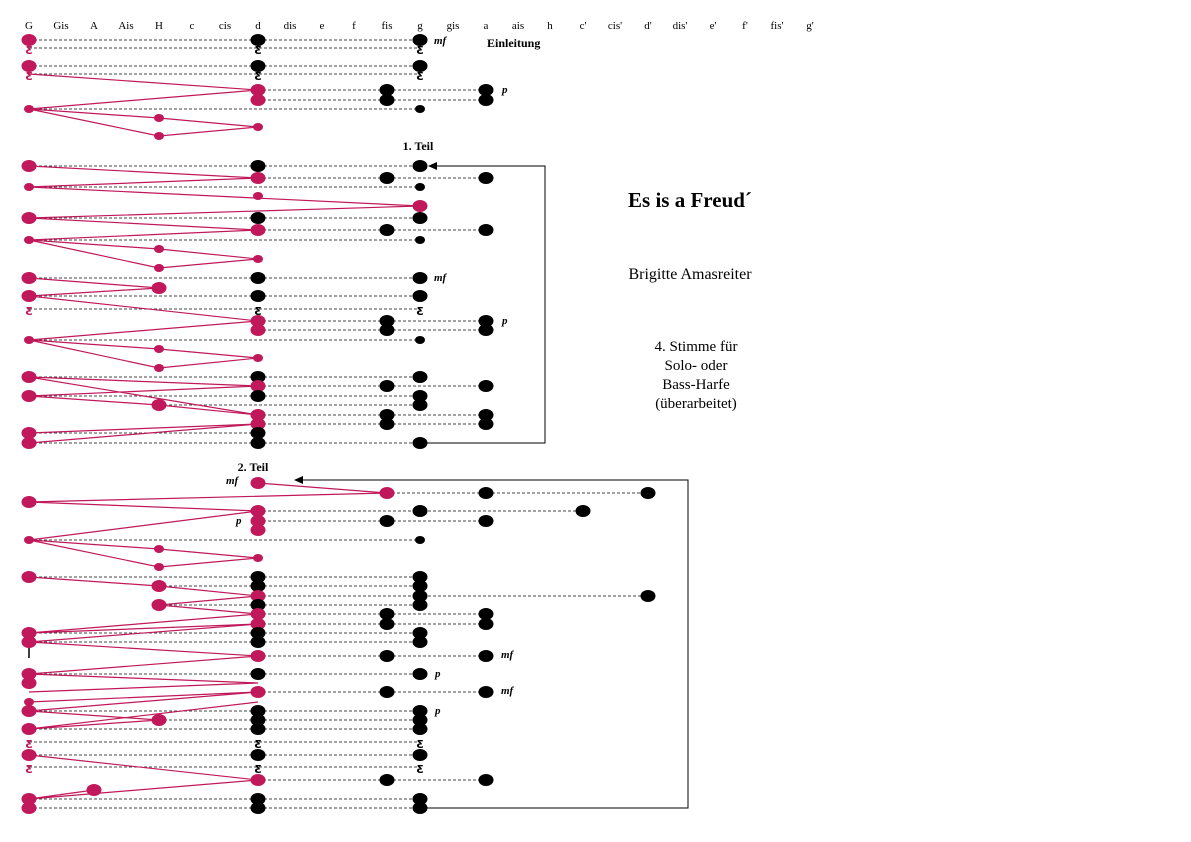  I want to click on piece-title: Es is a Freud´, so click(690, 200).